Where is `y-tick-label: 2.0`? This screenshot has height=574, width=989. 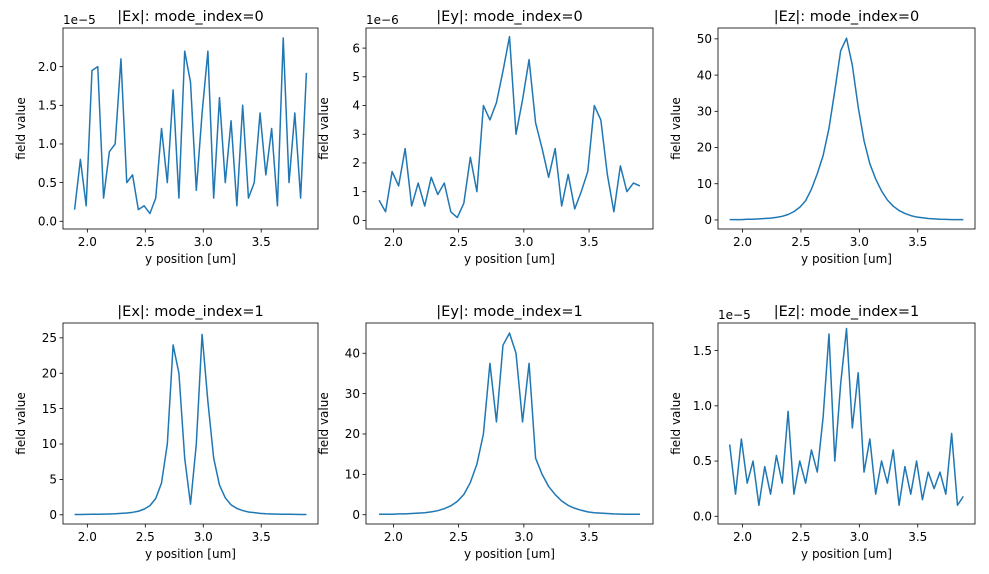 y-tick-label: 2.0 is located at coordinates (47, 67).